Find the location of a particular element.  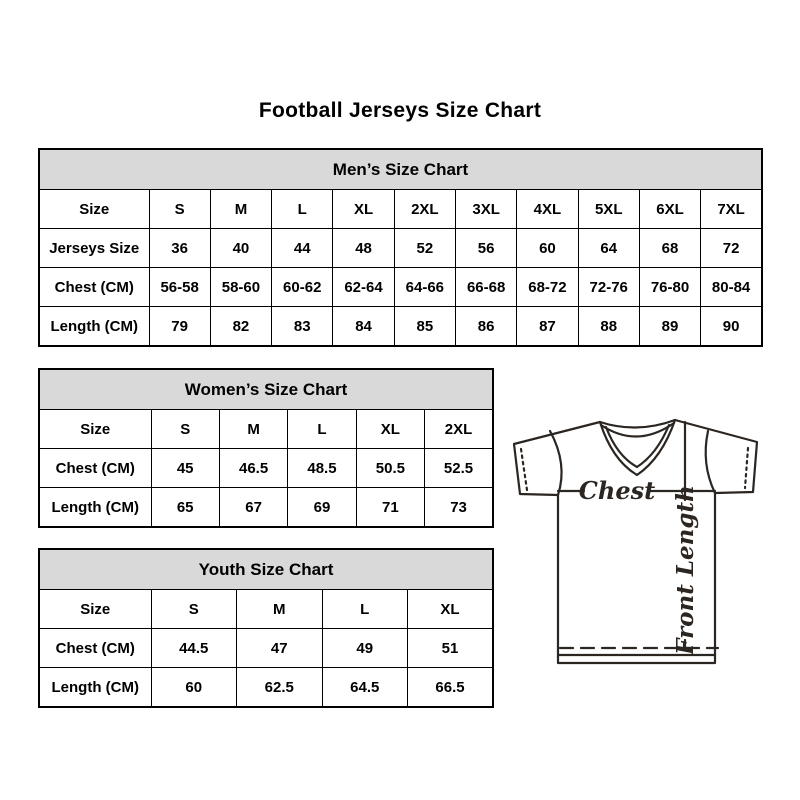

jersey-collar-rib is located at coordinates (637, 429).